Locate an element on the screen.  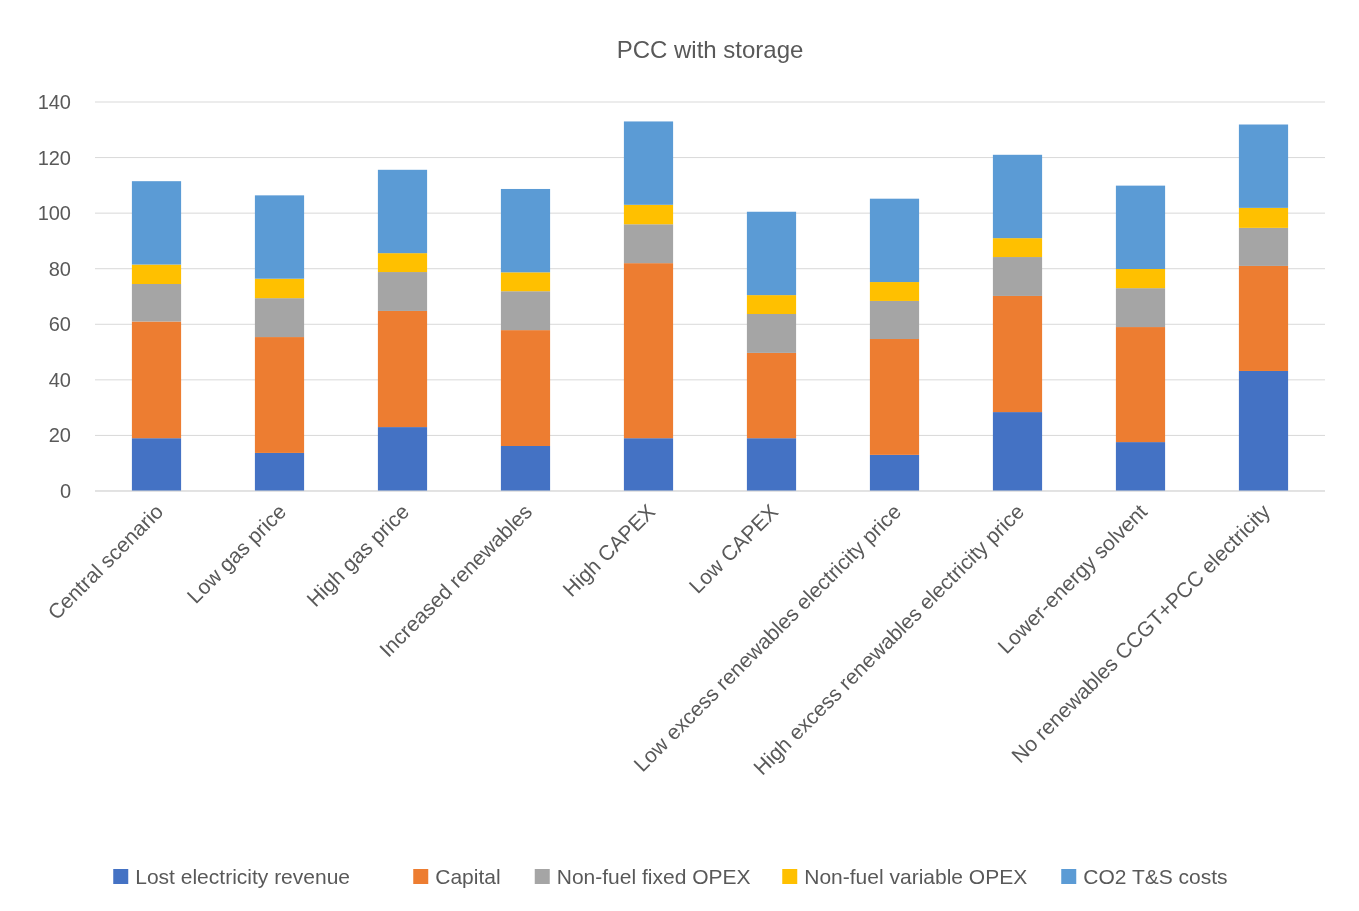
y-tick-label: 60 is located at coordinates (59, 324).